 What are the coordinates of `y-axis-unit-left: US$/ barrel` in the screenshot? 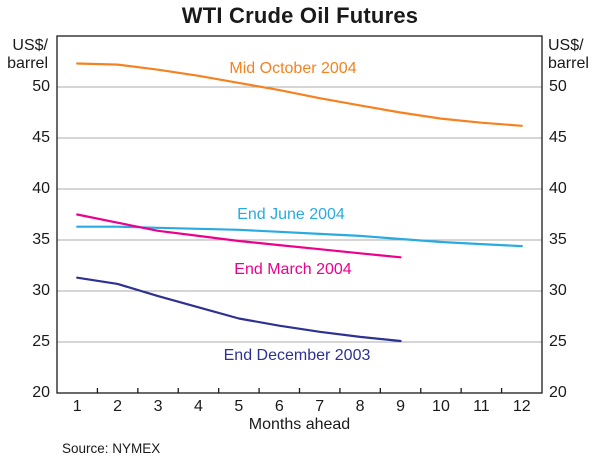 It's located at (24, 55).